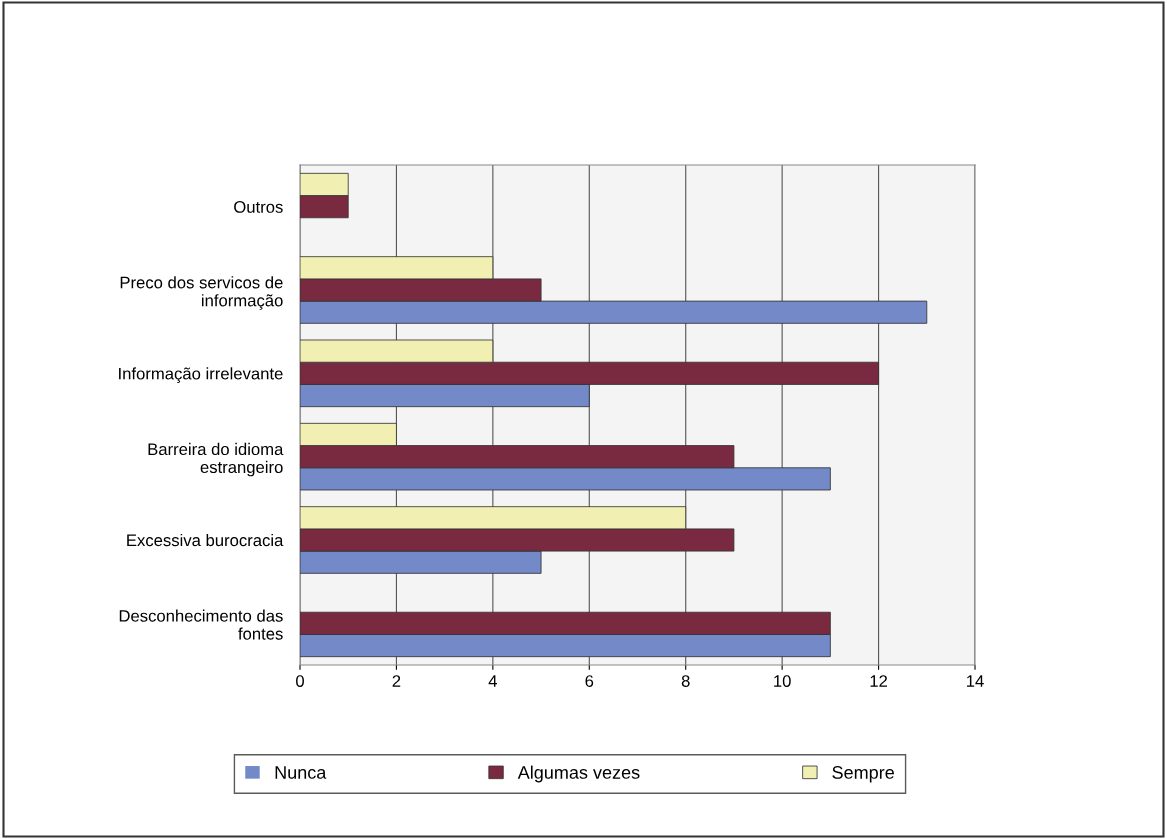  I want to click on x-tick-label: 0, so click(300, 681).